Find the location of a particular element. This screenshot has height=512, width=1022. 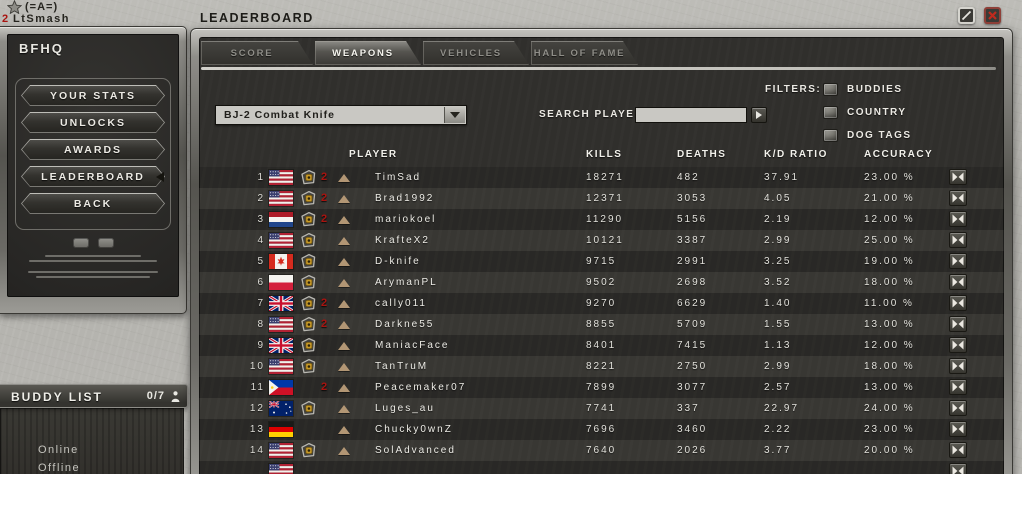

close-button is located at coordinates (992, 15).